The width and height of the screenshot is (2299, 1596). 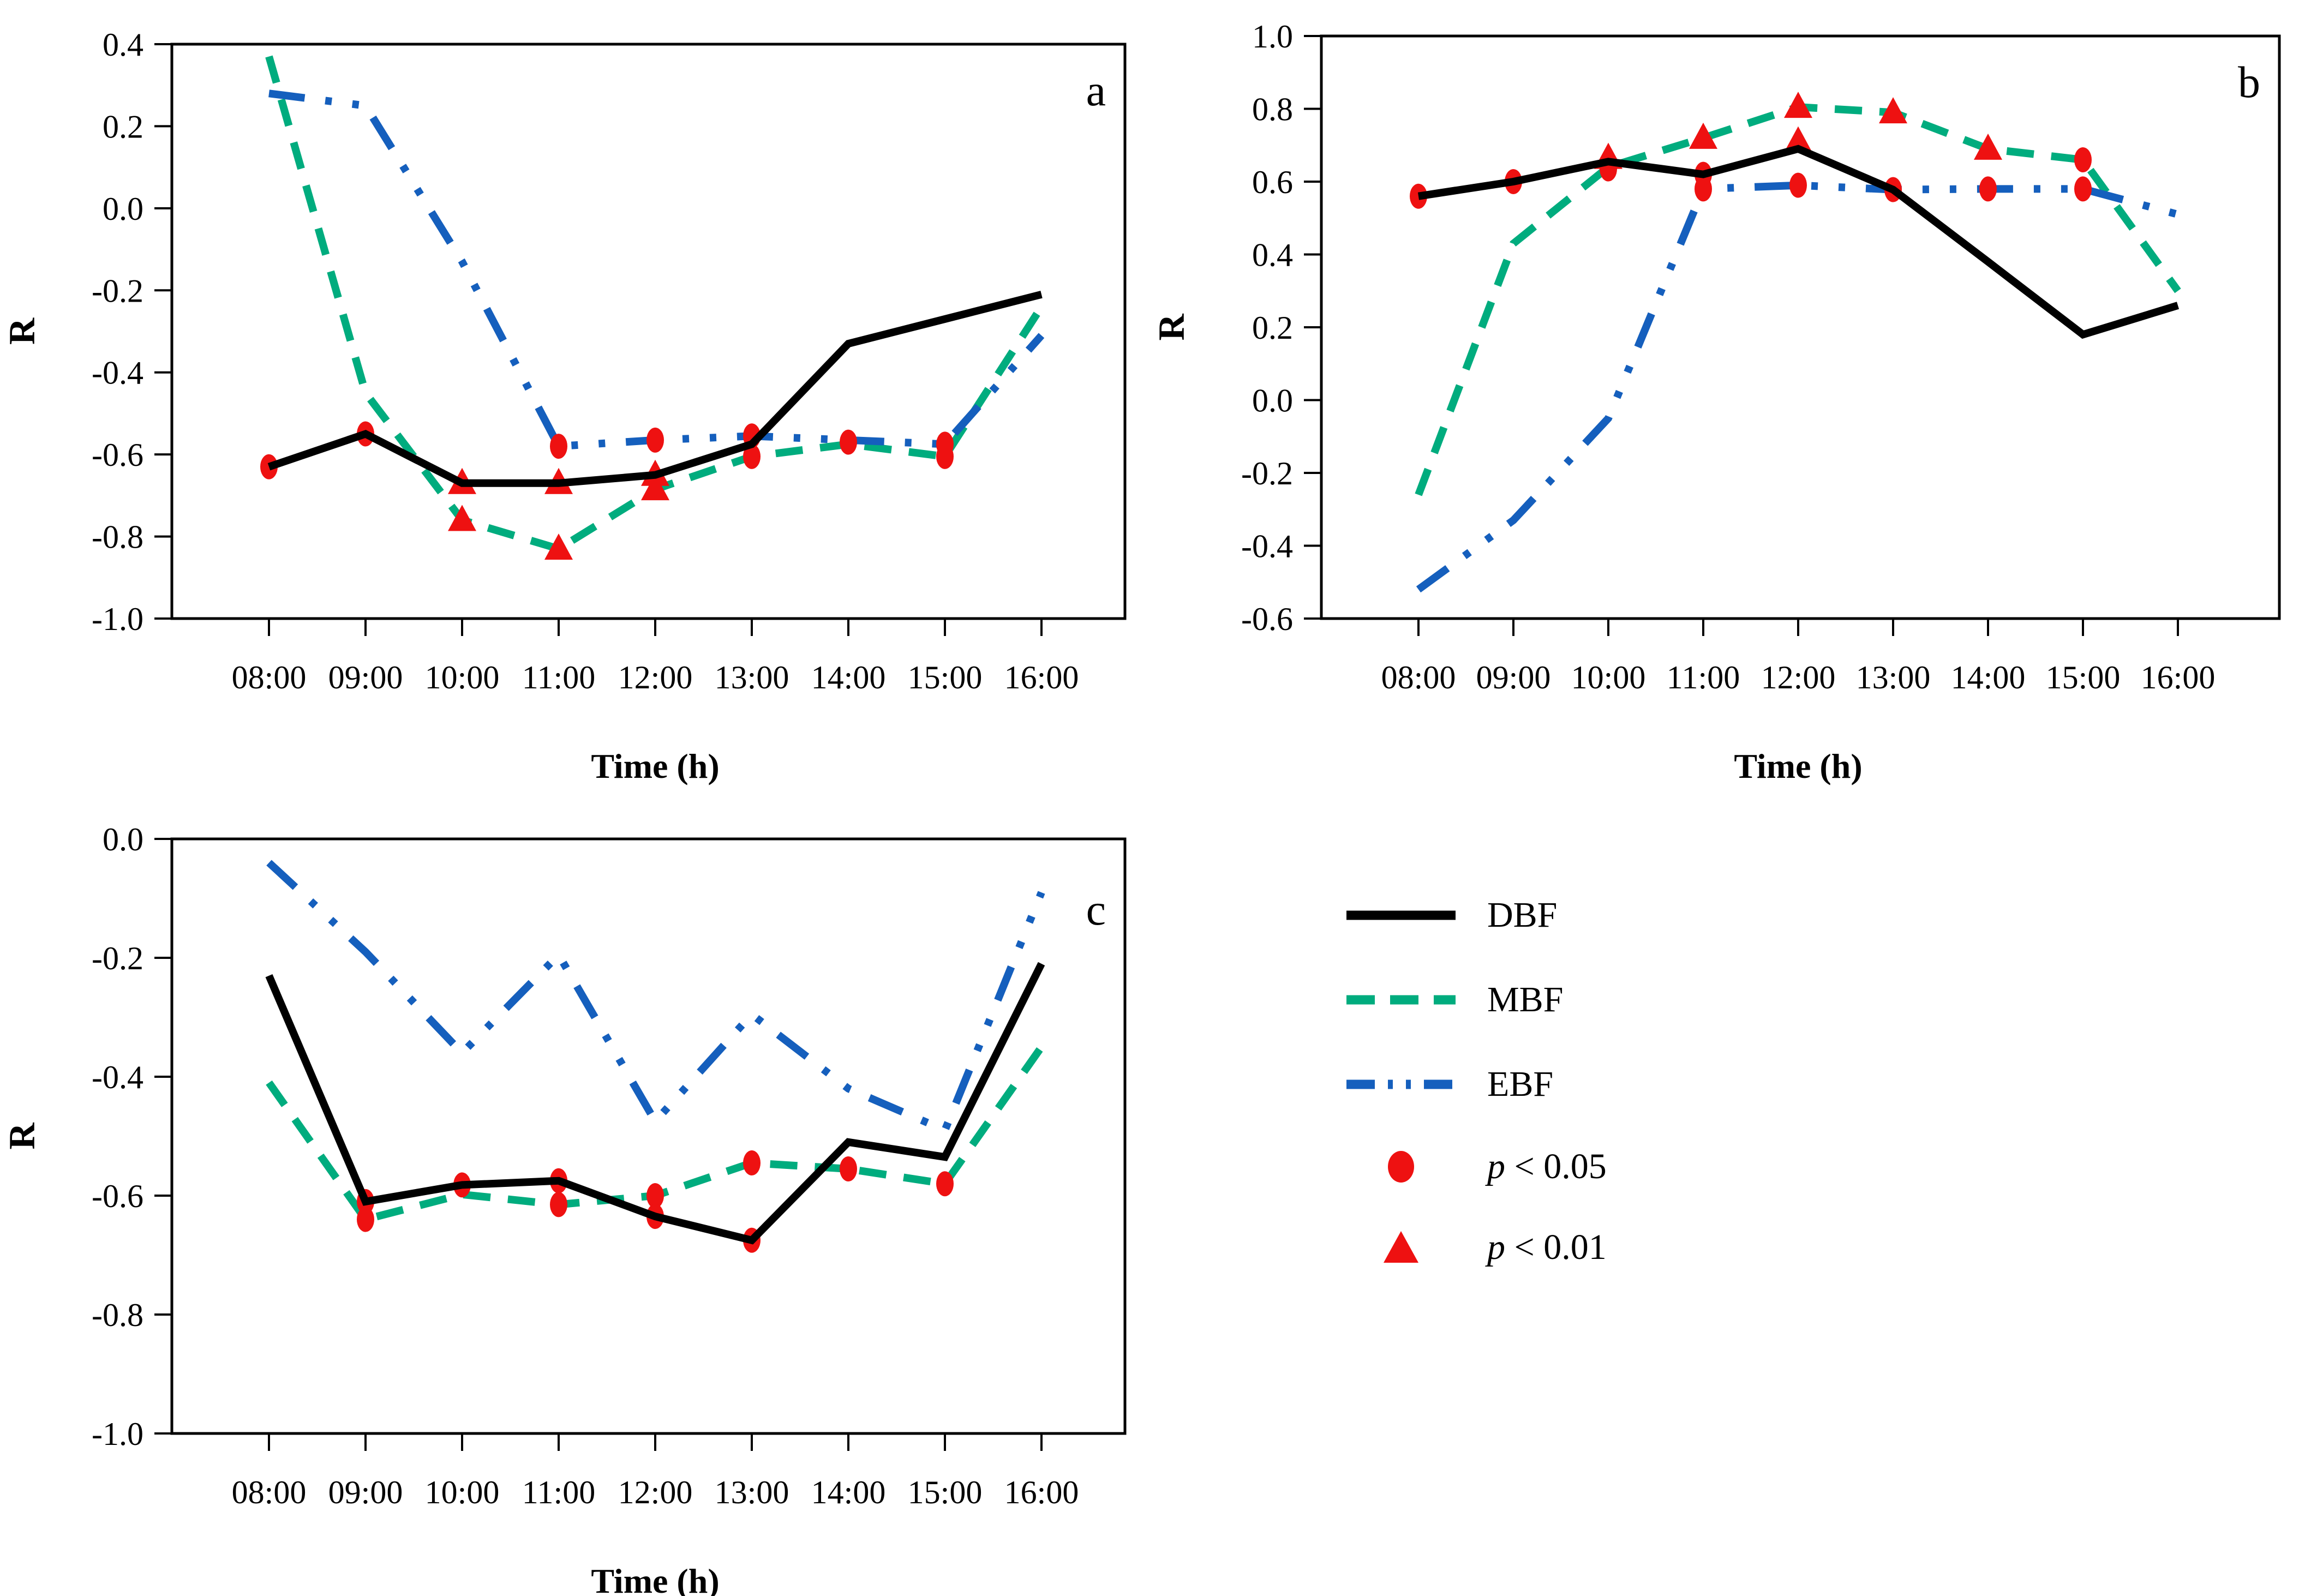 What do you see at coordinates (2249, 82) in the screenshot?
I see `panel-letter-b: b` at bounding box center [2249, 82].